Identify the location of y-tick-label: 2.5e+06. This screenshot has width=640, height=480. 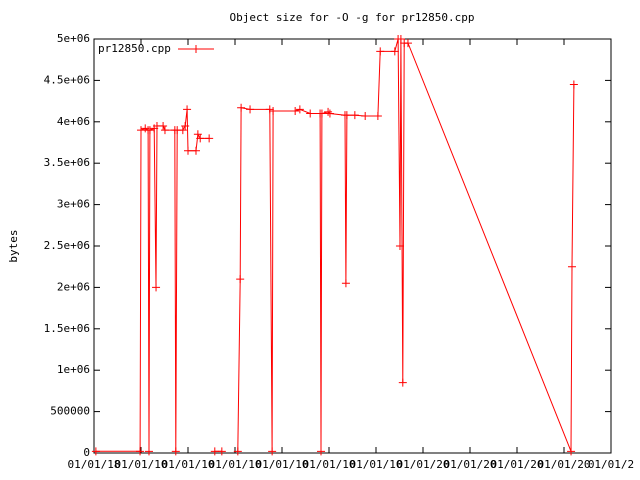
(67, 245).